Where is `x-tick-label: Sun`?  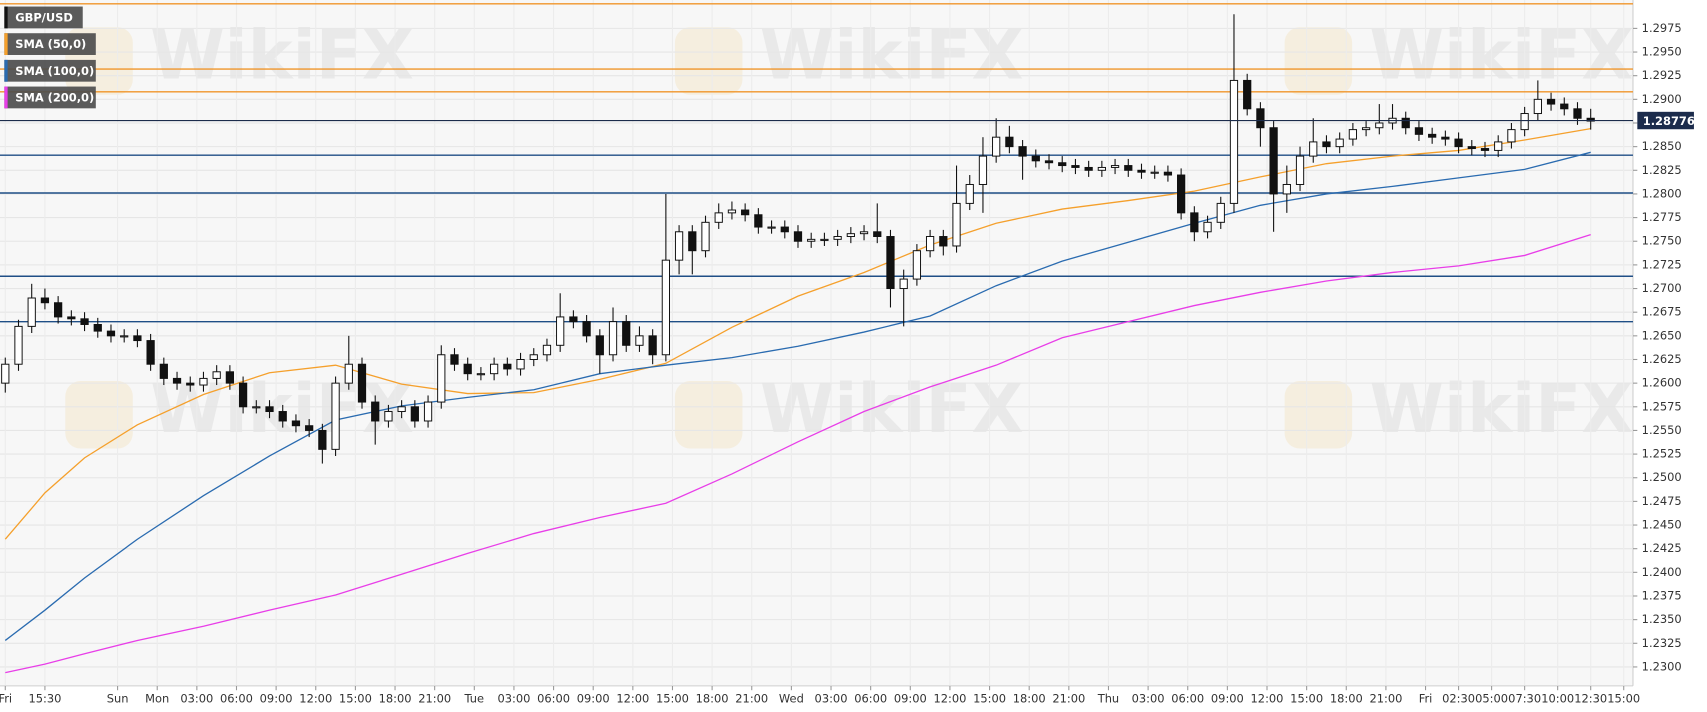
x-tick-label: Sun is located at coordinates (118, 698).